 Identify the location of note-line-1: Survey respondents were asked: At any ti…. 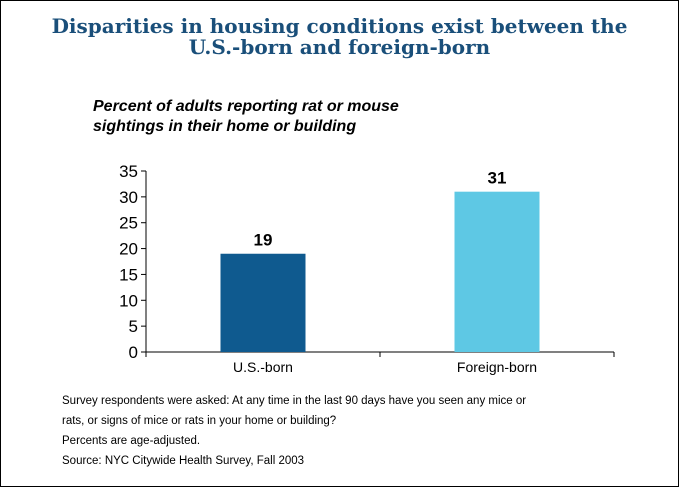
(294, 401).